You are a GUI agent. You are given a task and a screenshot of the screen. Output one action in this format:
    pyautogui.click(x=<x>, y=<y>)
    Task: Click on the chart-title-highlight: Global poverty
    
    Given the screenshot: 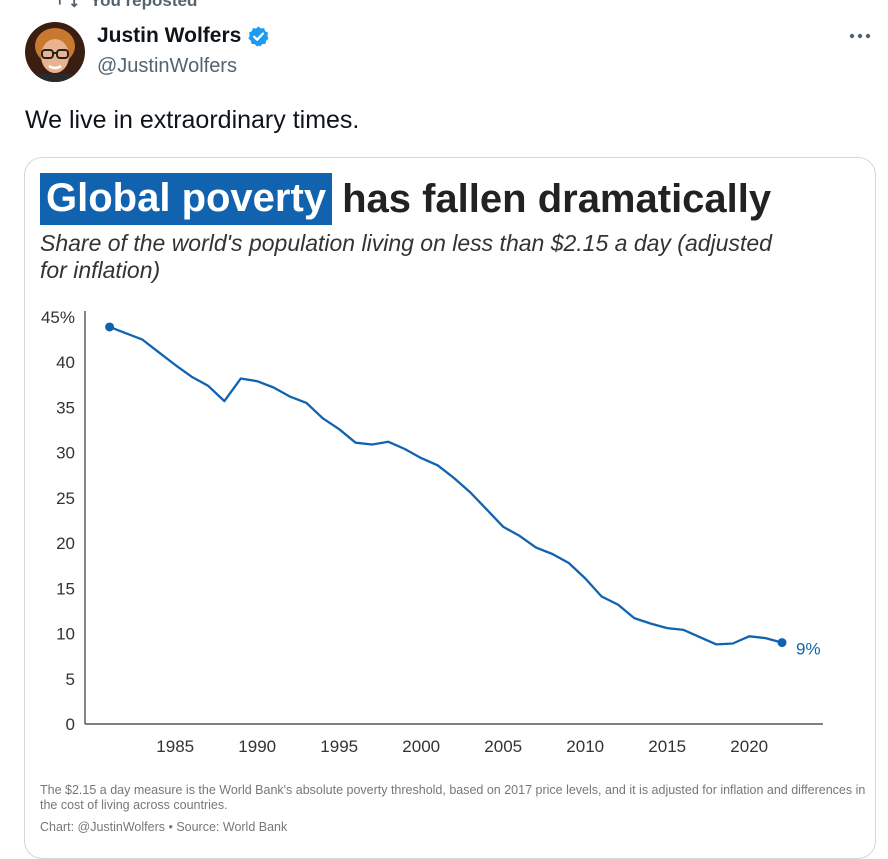 What is the action you would take?
    pyautogui.click(x=186, y=199)
    